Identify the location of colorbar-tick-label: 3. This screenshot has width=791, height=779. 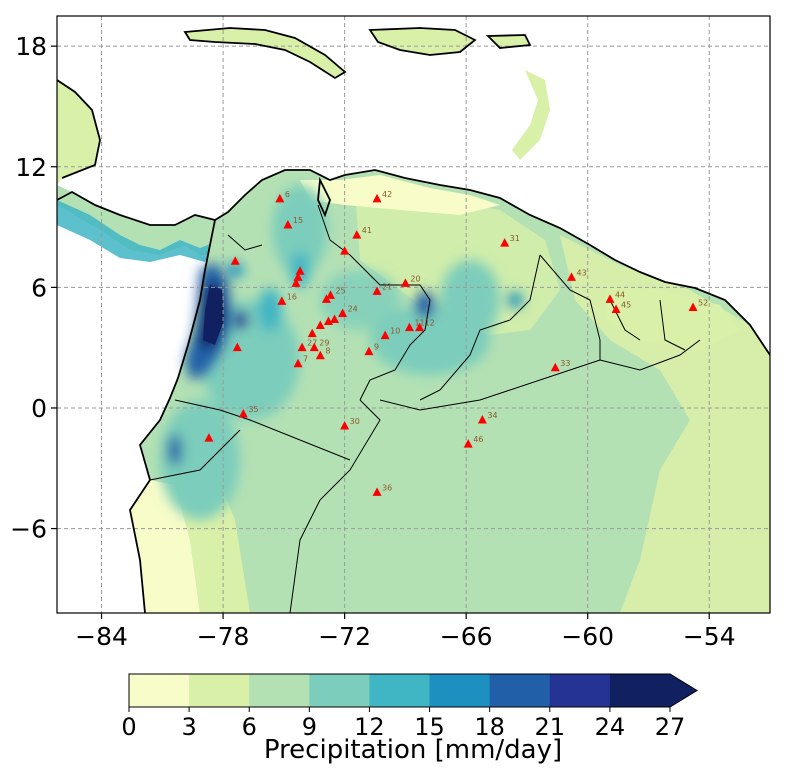
(188, 727).